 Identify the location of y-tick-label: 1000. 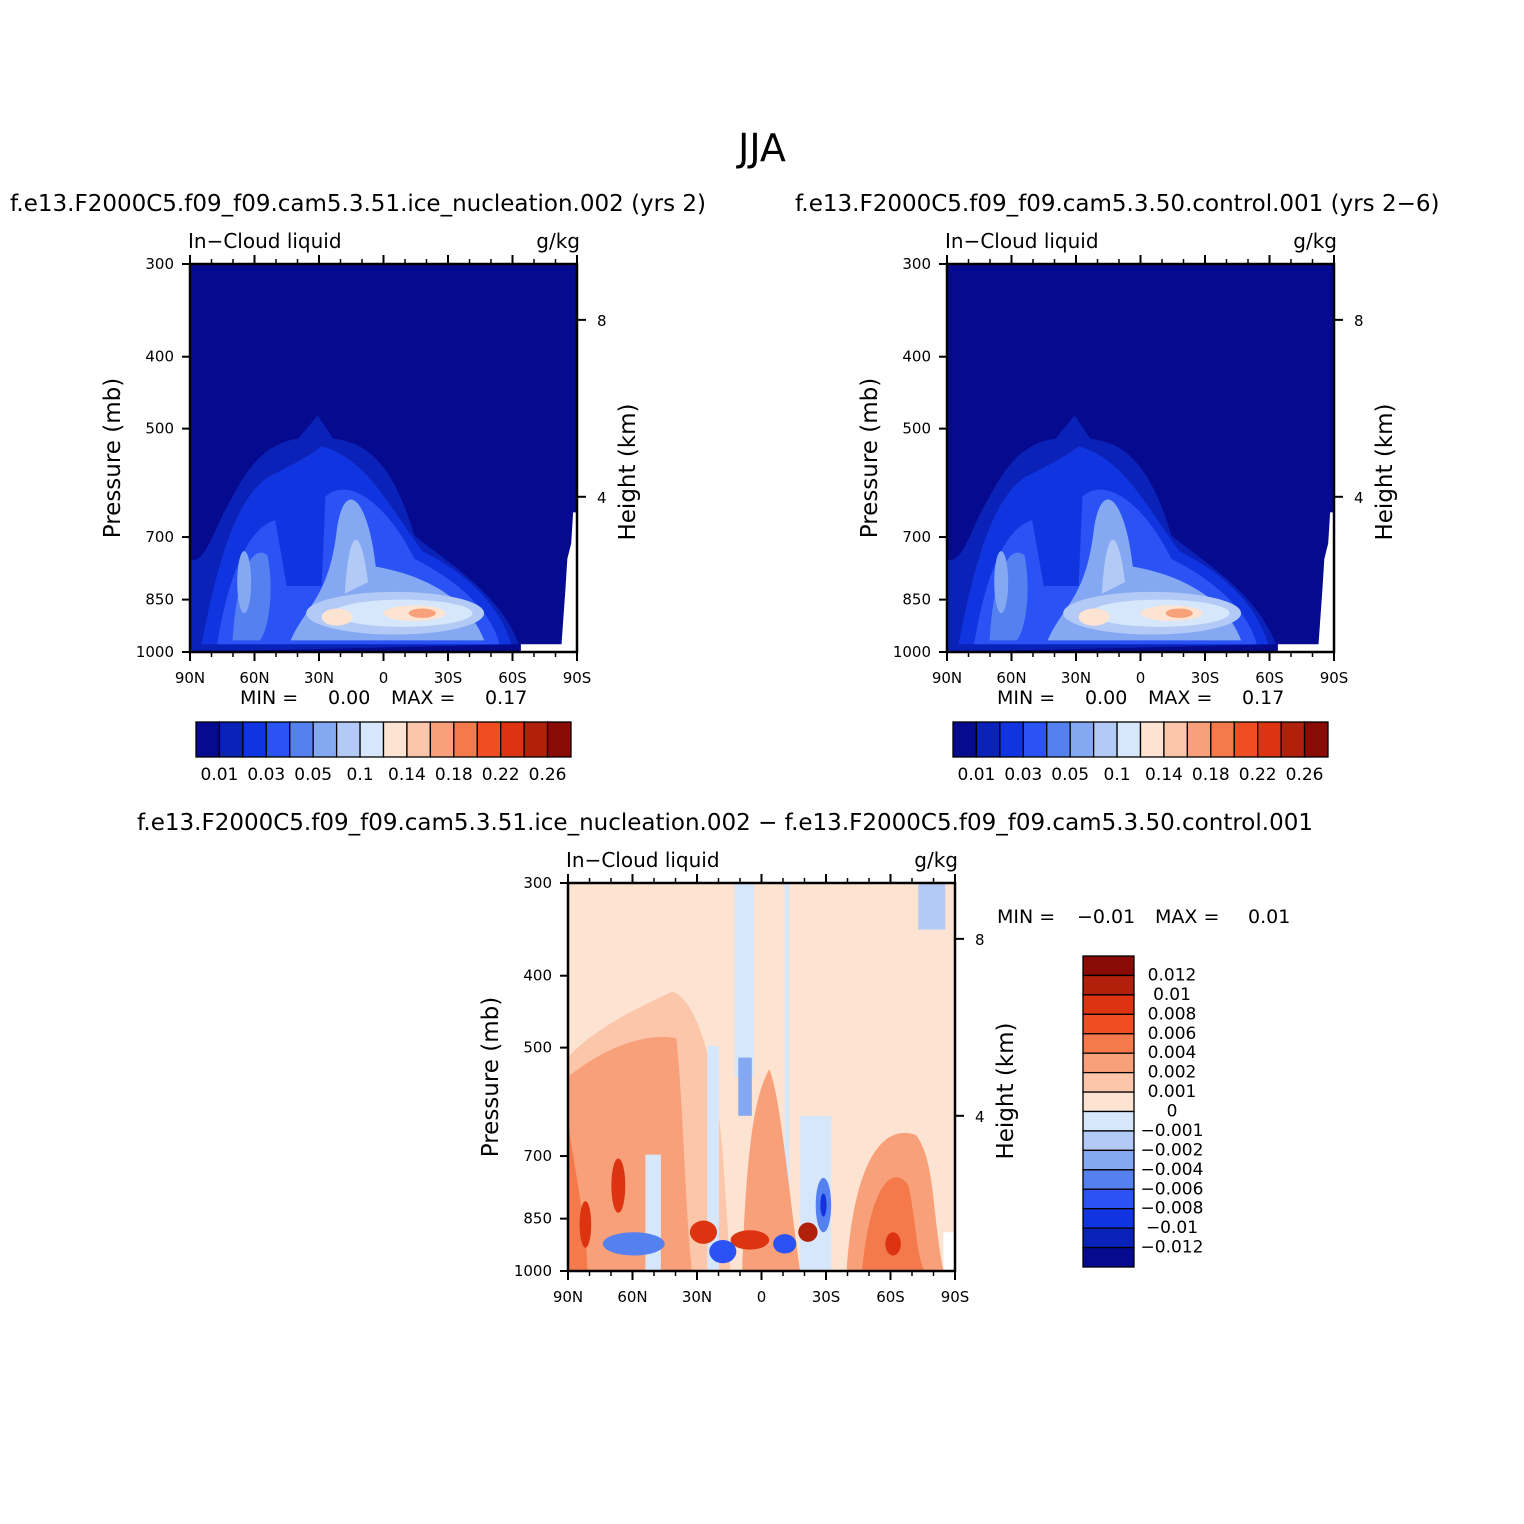
(155, 652).